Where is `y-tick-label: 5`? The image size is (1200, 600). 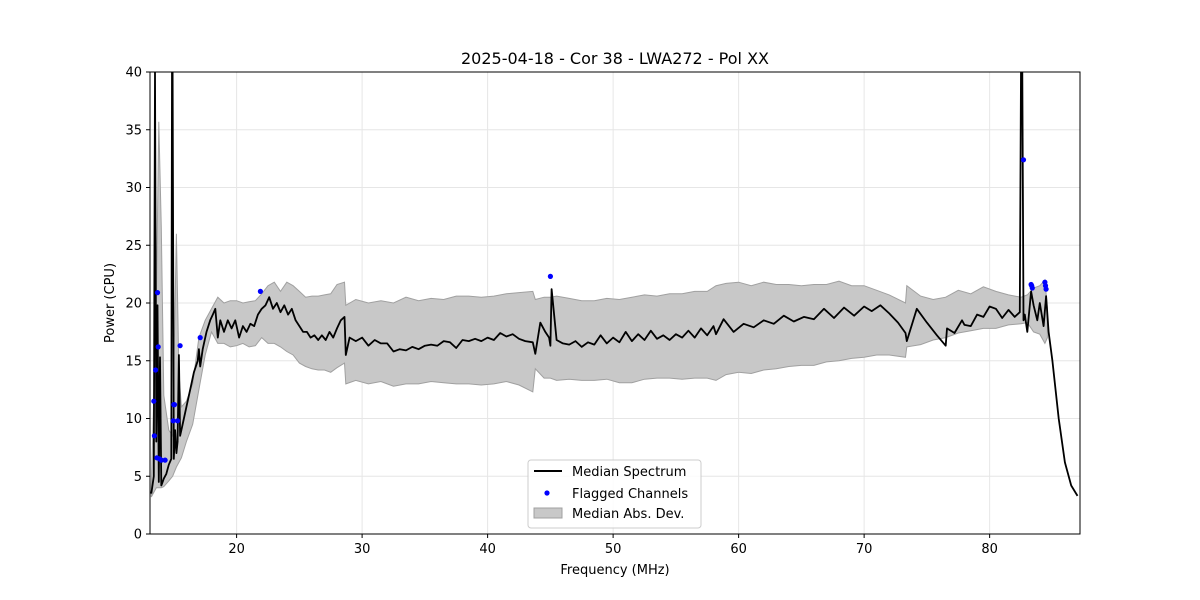 y-tick-label: 5 is located at coordinates (138, 477).